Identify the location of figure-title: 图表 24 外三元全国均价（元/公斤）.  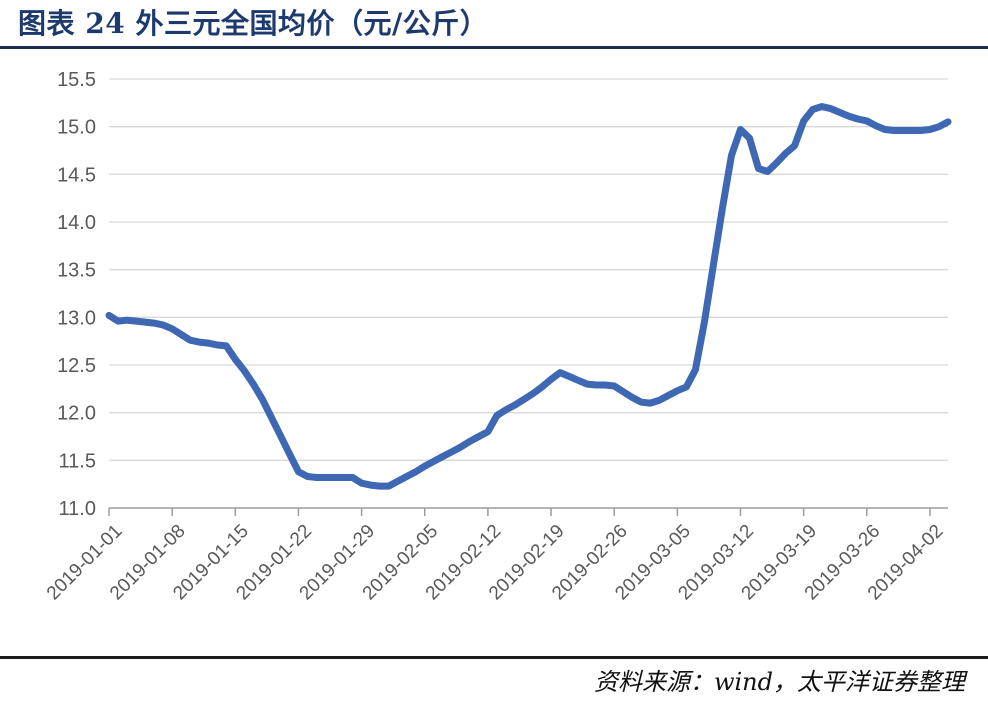
(253, 23).